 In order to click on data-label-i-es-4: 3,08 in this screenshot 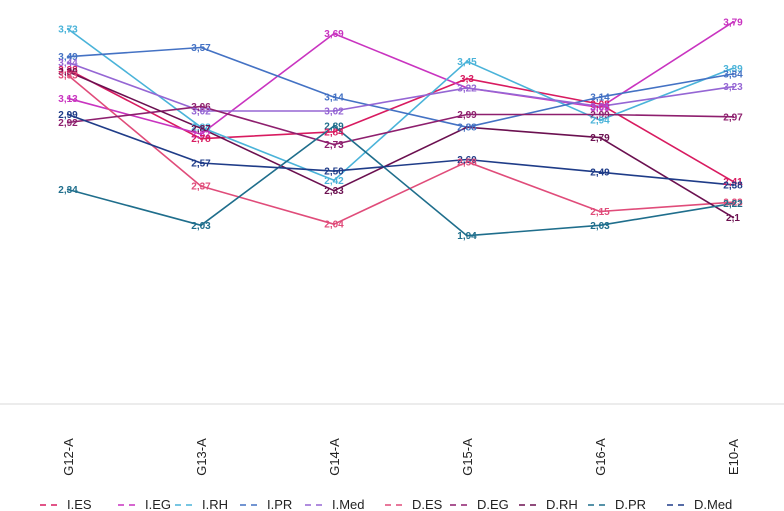, I will do `click(600, 105)`.